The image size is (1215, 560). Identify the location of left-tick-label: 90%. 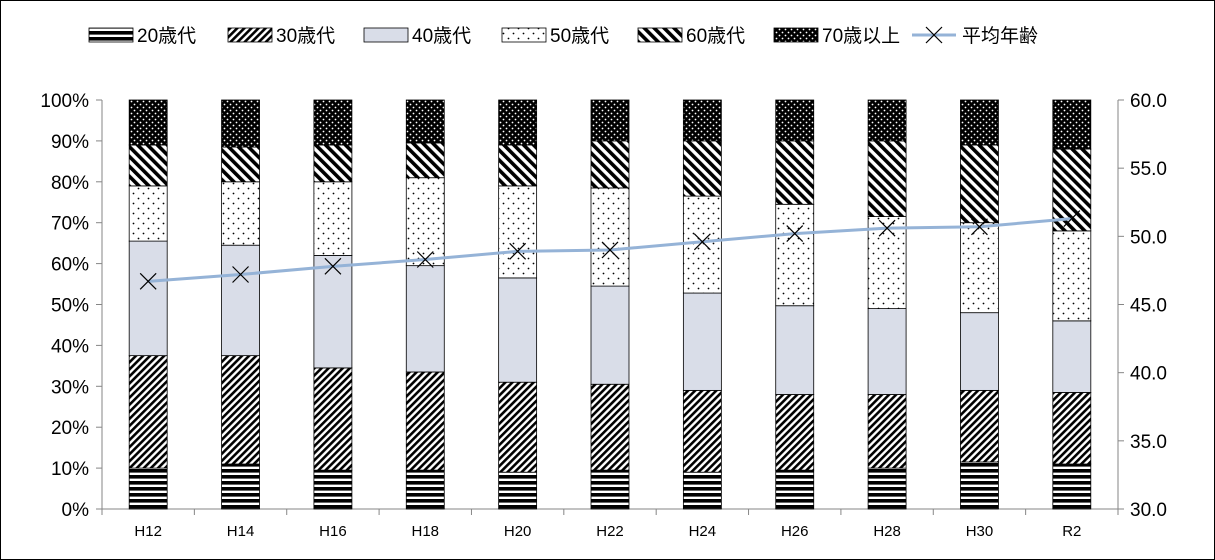
(70, 142).